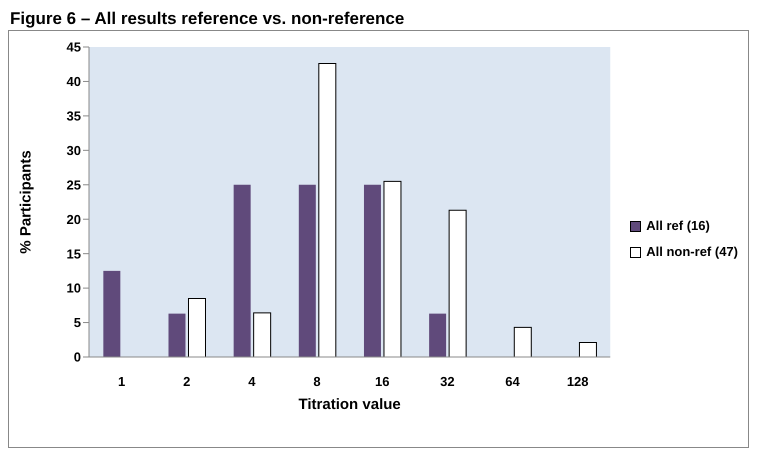 The width and height of the screenshot is (757, 458). Describe the element at coordinates (186, 382) in the screenshot. I see `x-tick-label: 2` at that location.